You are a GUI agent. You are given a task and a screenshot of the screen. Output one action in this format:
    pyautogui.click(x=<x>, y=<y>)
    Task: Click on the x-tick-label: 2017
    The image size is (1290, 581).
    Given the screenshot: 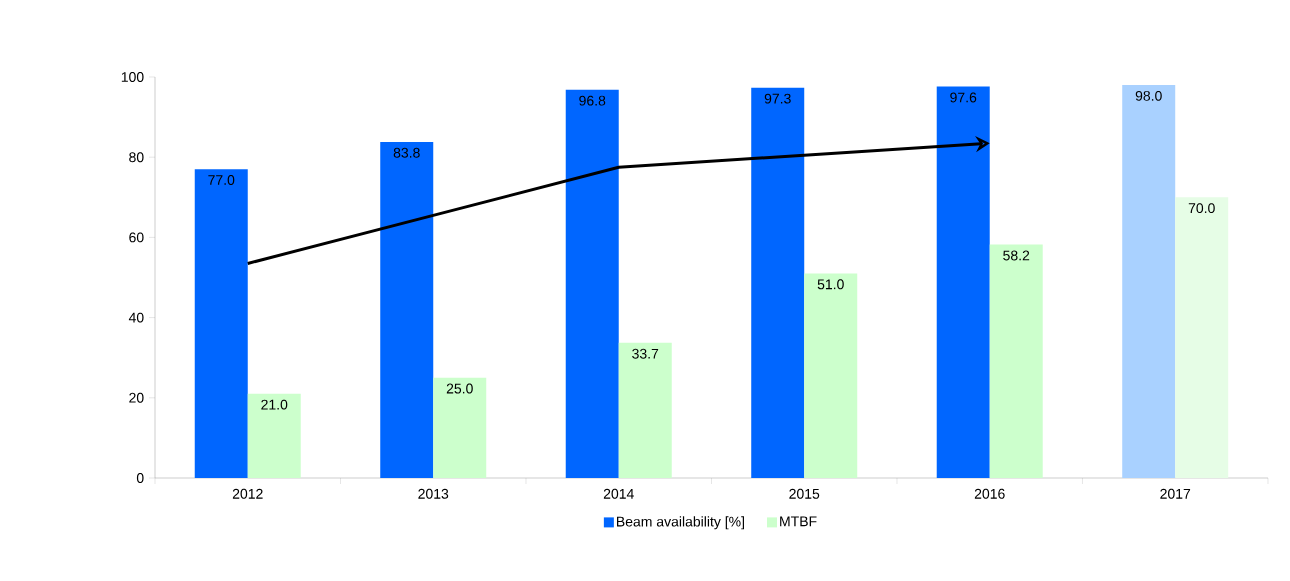 What is the action you would take?
    pyautogui.click(x=1175, y=493)
    